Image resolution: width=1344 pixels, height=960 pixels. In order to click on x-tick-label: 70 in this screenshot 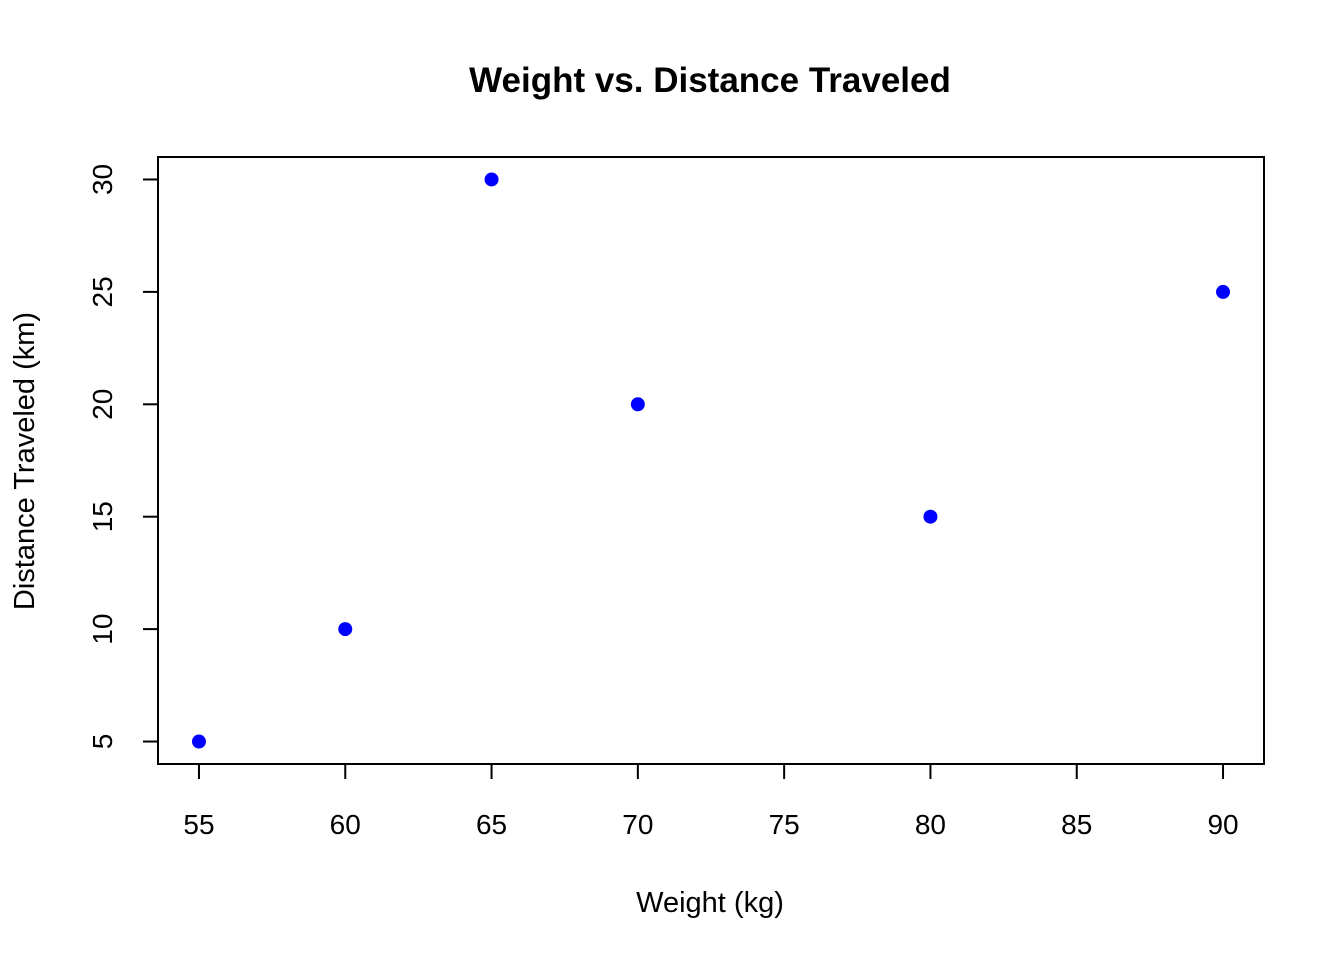, I will do `click(637, 824)`.